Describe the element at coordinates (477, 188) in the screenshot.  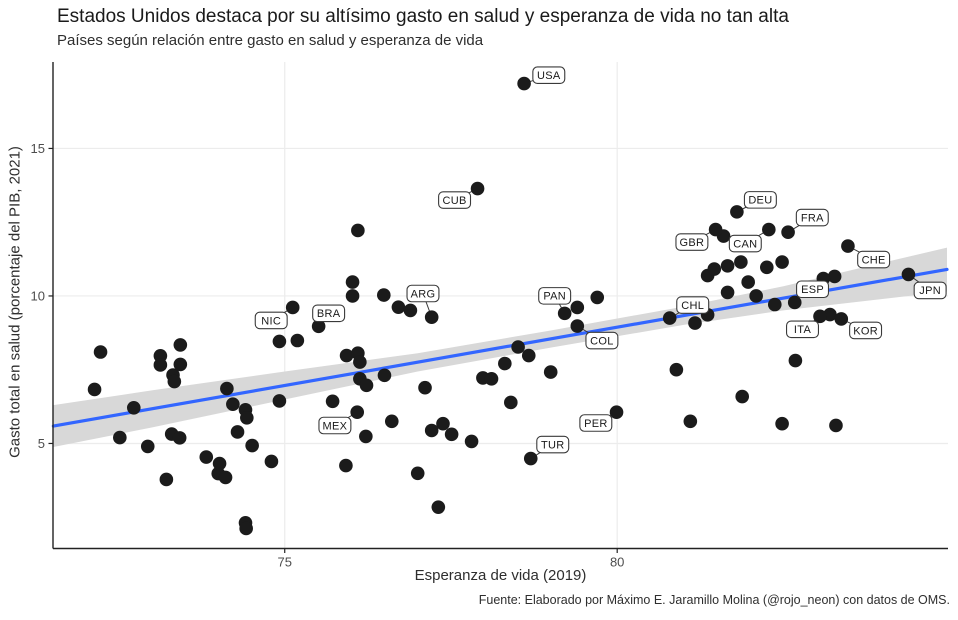
I see `data-point-CUB` at that location.